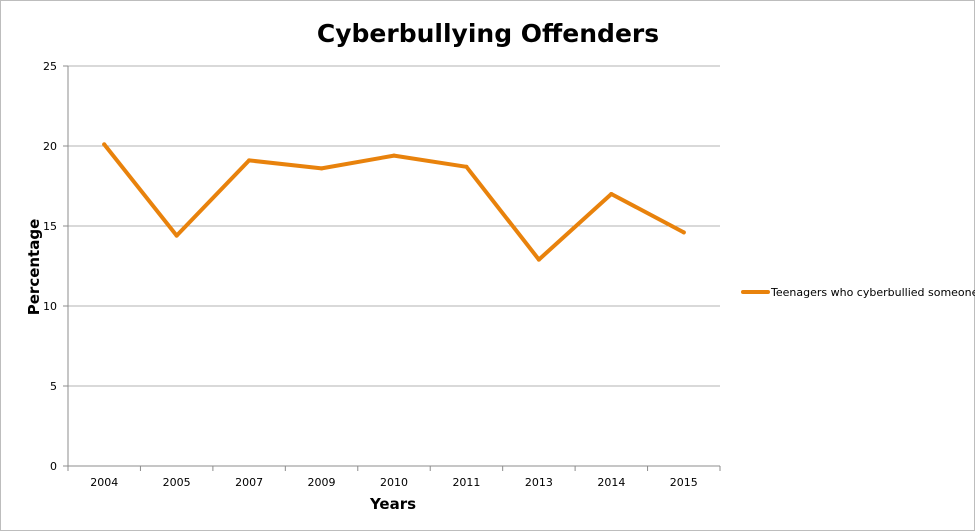 This screenshot has width=975, height=532. I want to click on y-axis-title: Percentage, so click(34, 267).